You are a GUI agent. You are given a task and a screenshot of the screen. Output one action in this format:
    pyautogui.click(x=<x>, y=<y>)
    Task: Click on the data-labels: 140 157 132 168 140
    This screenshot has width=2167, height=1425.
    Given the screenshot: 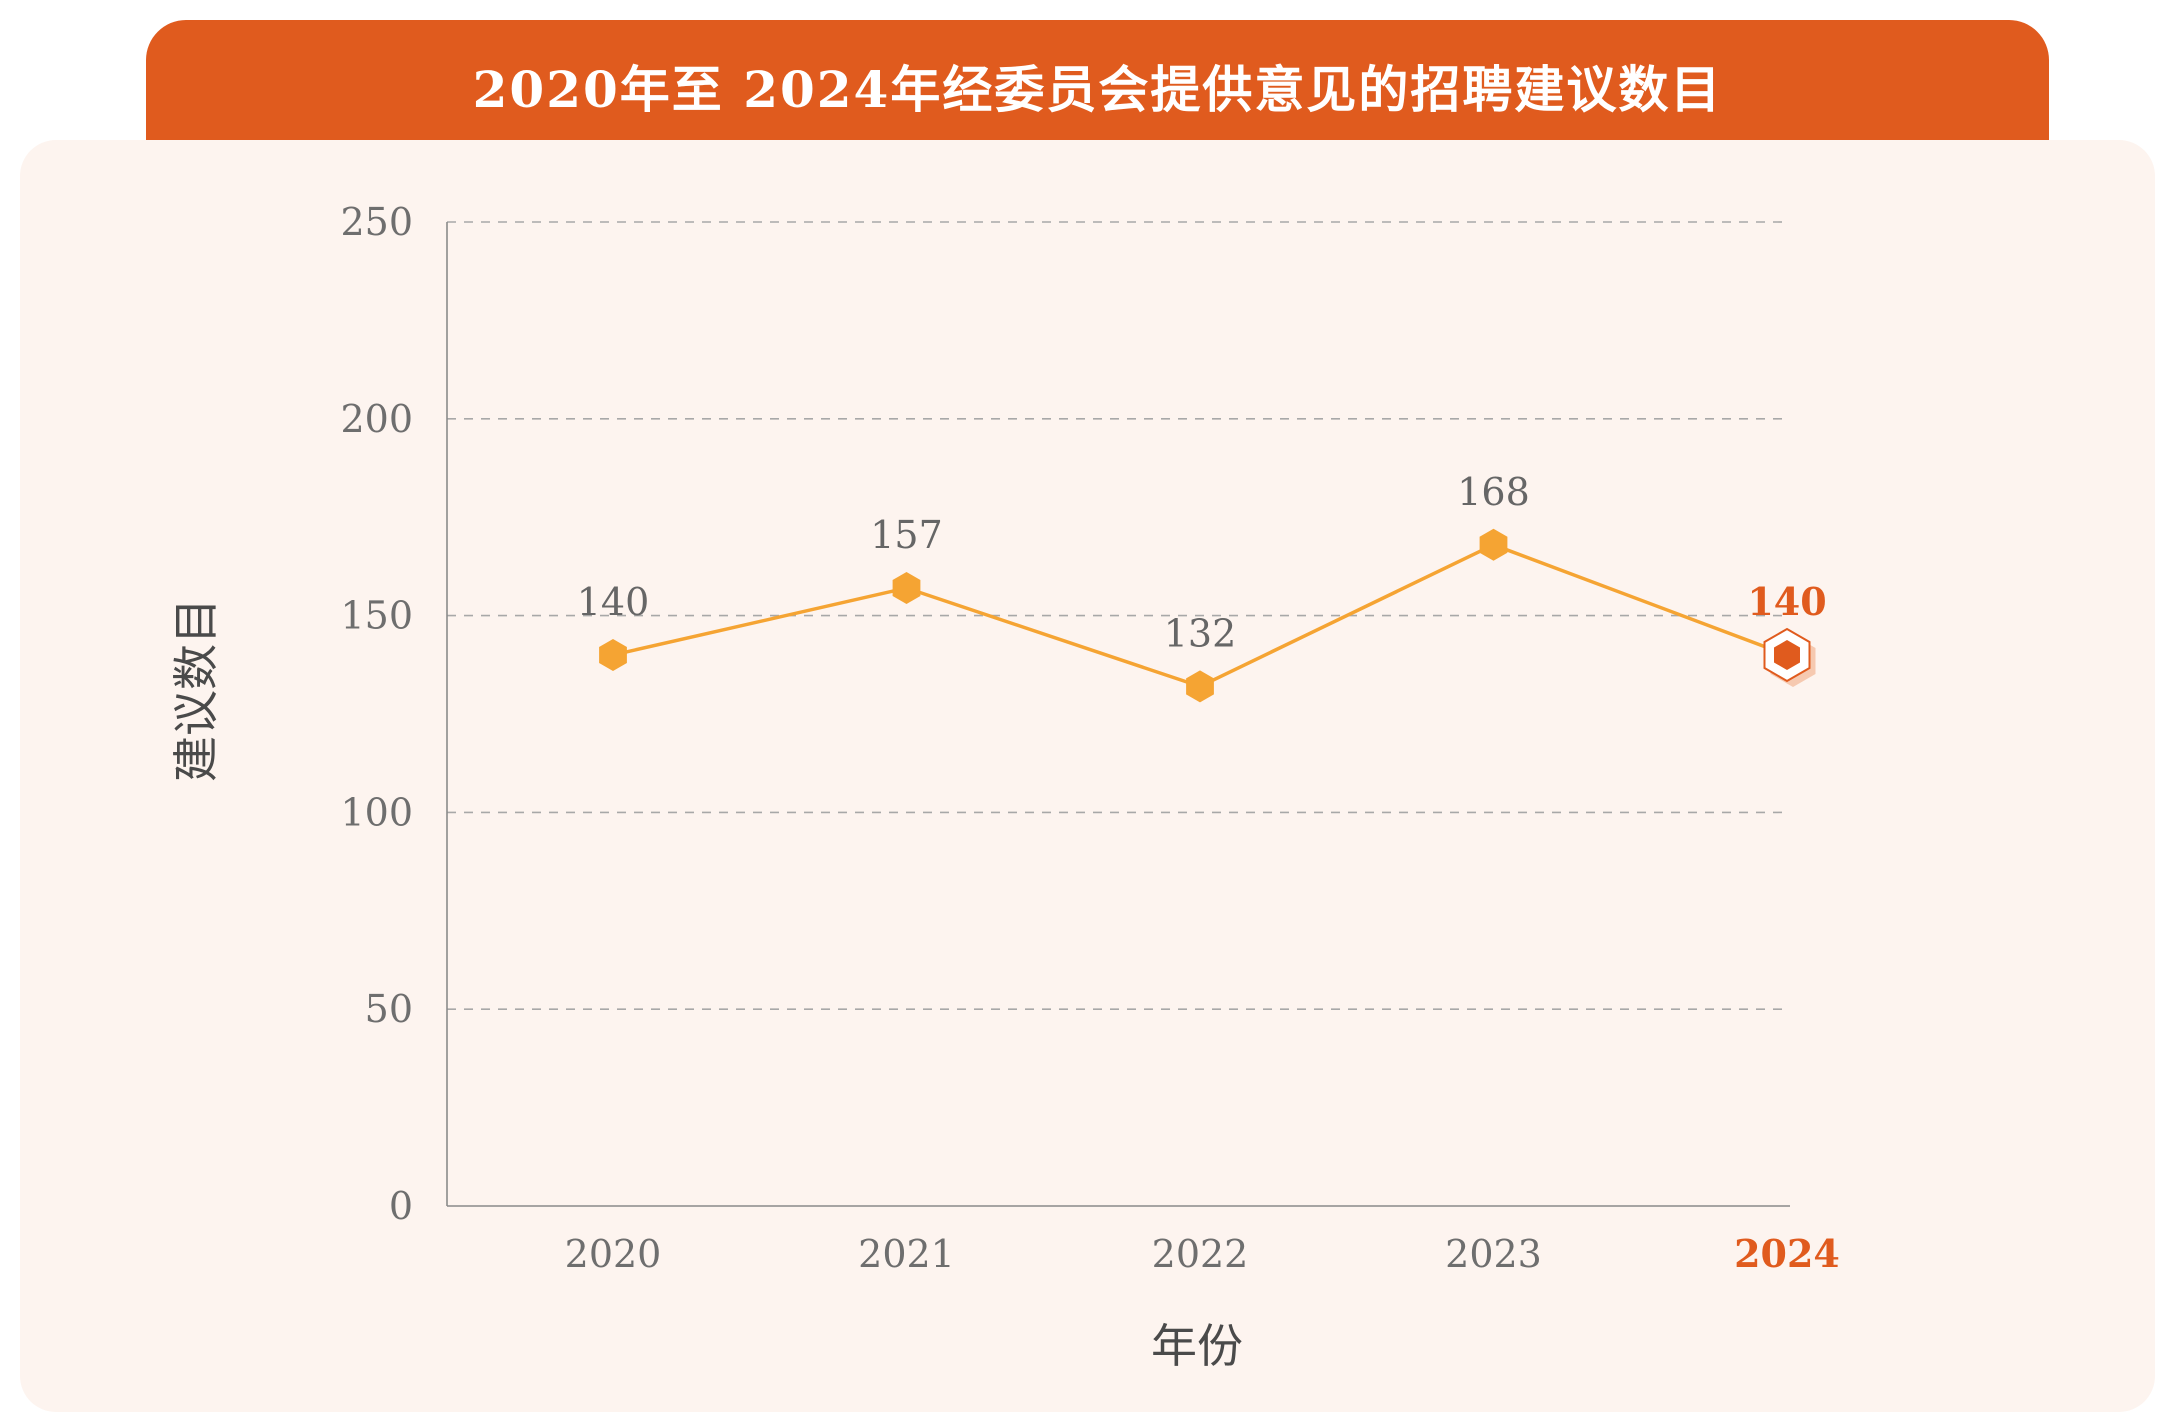 What is the action you would take?
    pyautogui.click(x=1202, y=563)
    